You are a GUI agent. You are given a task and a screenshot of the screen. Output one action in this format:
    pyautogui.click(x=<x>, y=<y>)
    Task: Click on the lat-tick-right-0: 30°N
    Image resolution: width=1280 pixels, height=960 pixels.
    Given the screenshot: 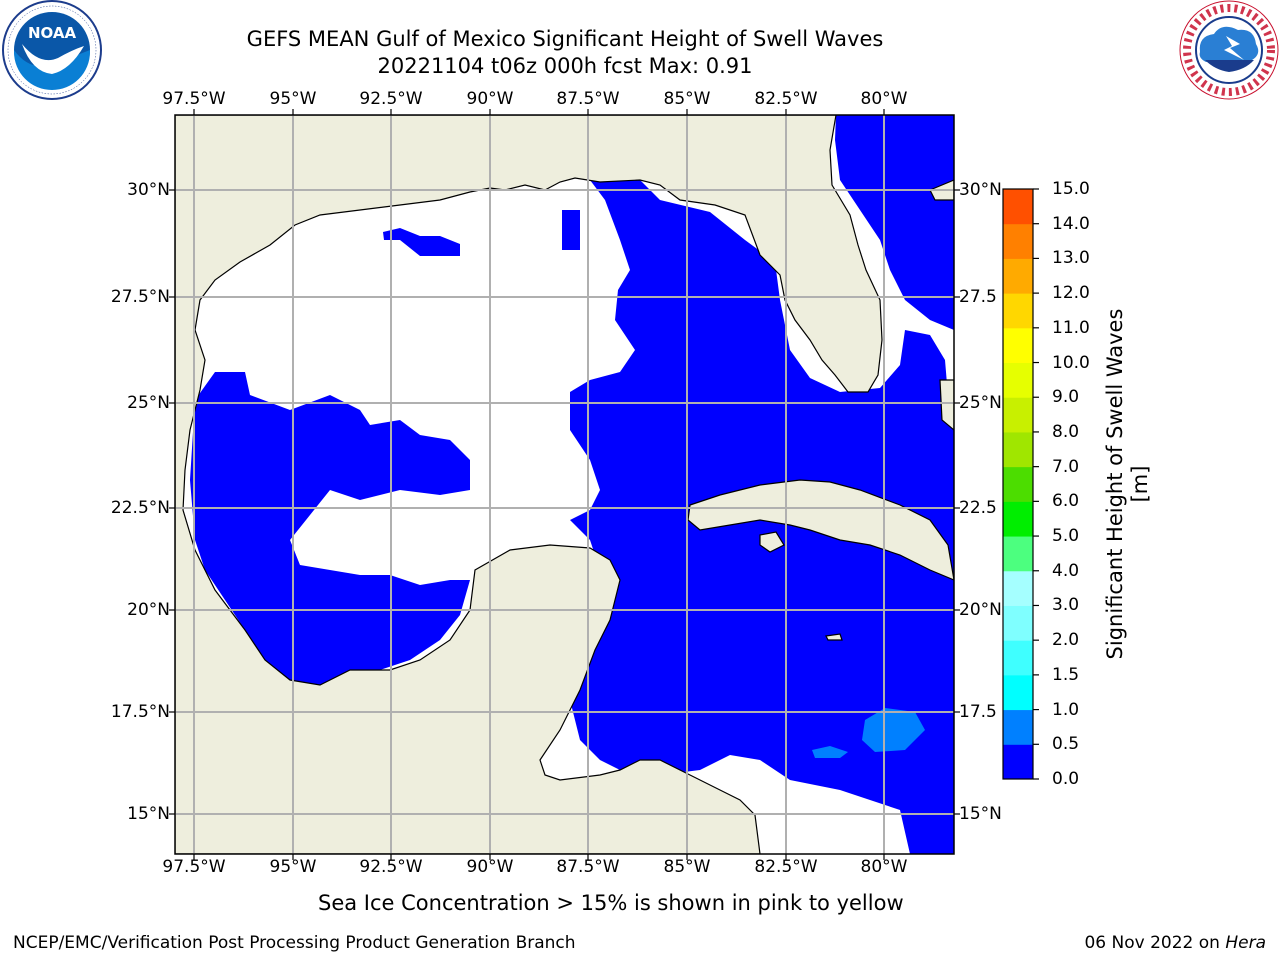 What is the action you would take?
    pyautogui.click(x=980, y=190)
    